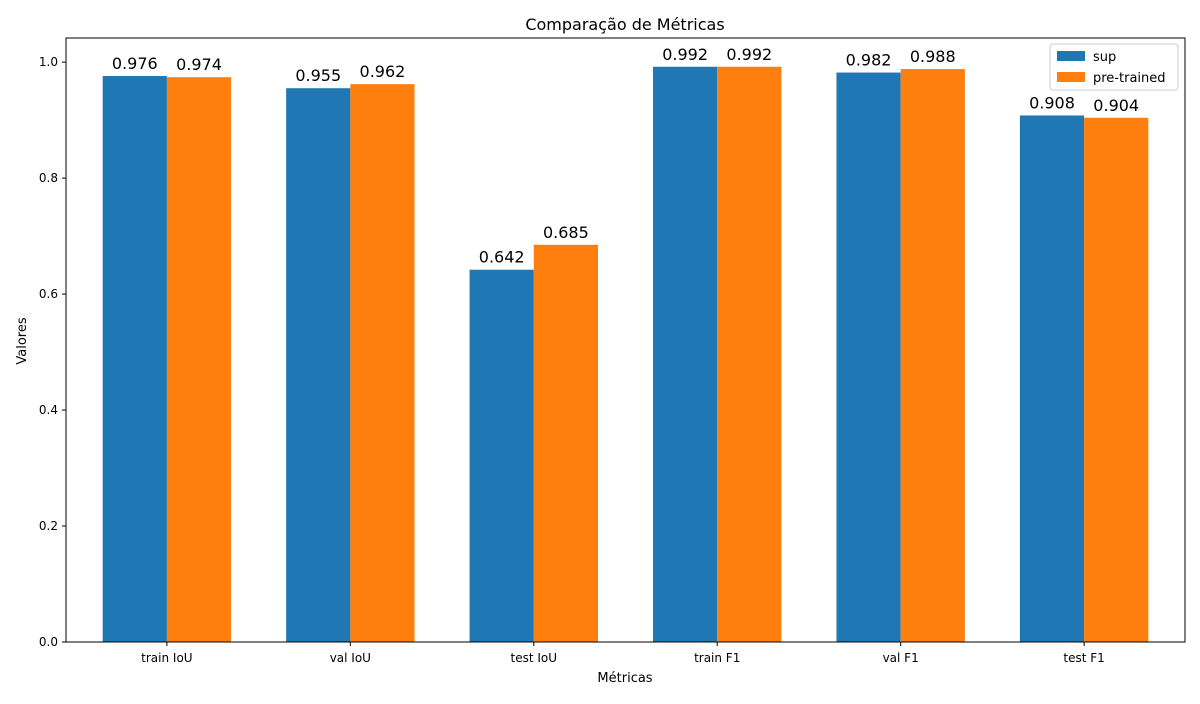  Describe the element at coordinates (1071, 56) in the screenshot. I see `legend-swatch-sup` at that location.